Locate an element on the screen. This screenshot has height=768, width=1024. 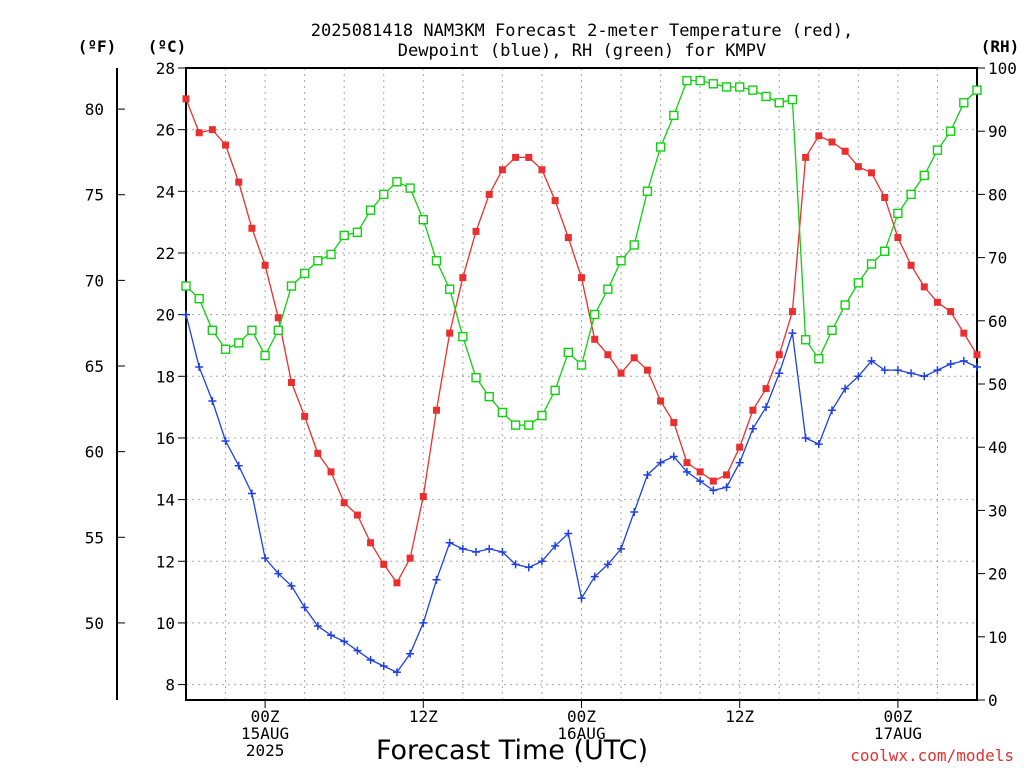
rh-tick-label: 80 is located at coordinates (997, 194).